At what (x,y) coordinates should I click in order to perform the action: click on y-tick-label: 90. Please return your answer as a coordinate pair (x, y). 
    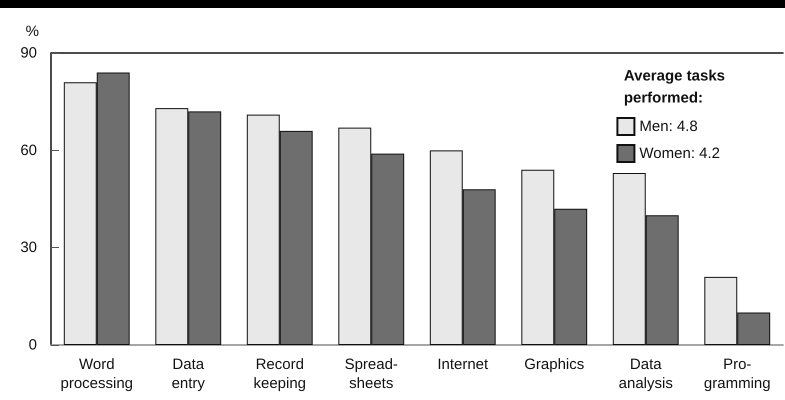
    Looking at the image, I should click on (28, 53).